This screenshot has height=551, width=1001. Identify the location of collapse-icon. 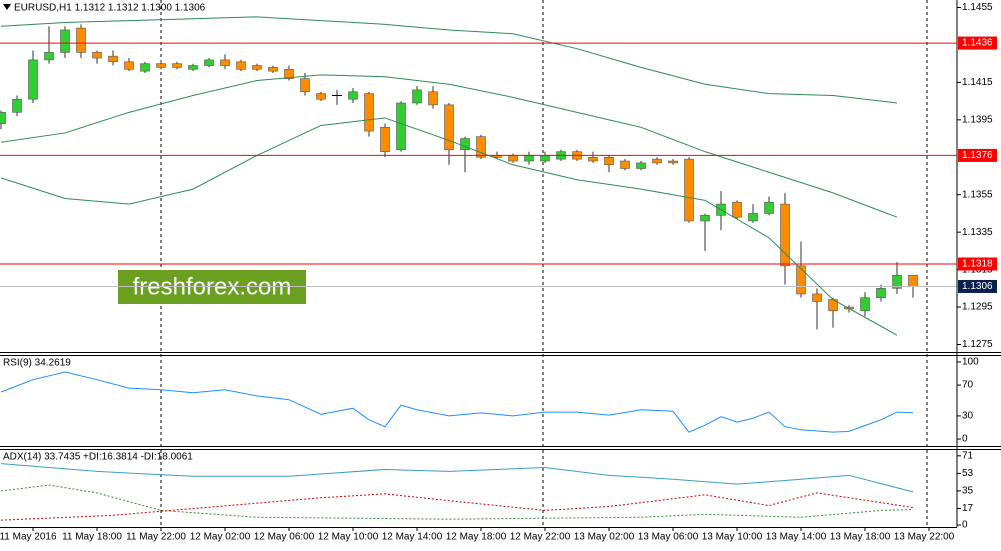
(7, 7).